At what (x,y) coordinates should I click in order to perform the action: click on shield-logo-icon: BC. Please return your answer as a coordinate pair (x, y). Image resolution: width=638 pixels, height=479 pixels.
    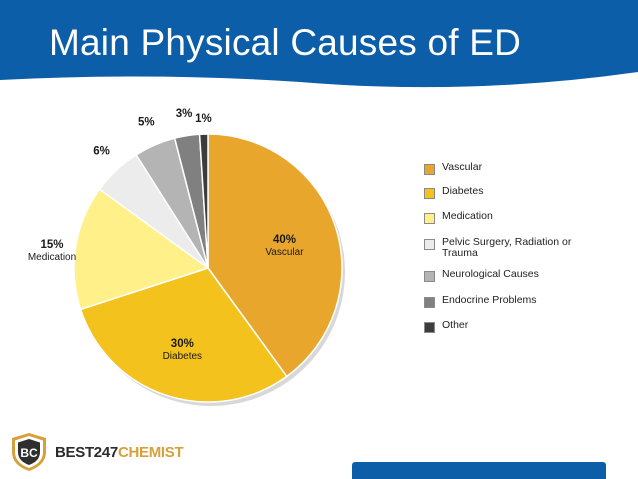
    Looking at the image, I should click on (29, 452).